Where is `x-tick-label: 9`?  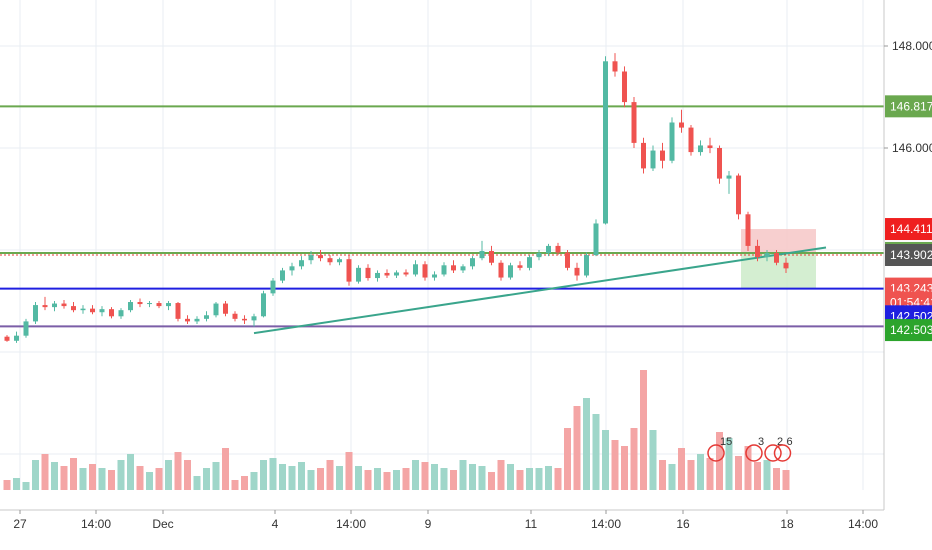
x-tick-label: 9 is located at coordinates (428, 524).